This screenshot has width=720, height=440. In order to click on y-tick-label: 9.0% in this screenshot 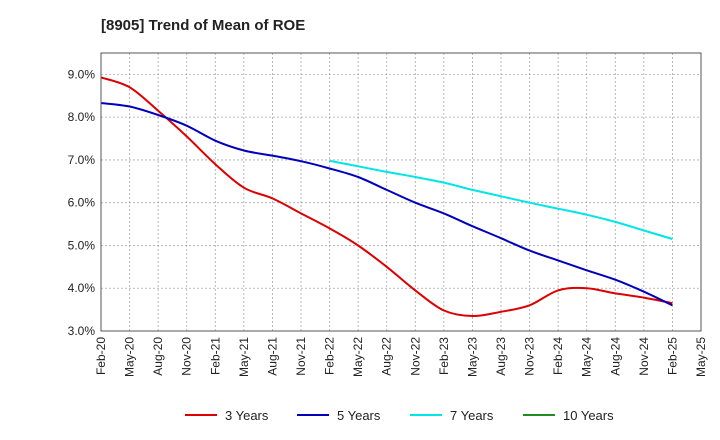, I will do `click(82, 74)`.